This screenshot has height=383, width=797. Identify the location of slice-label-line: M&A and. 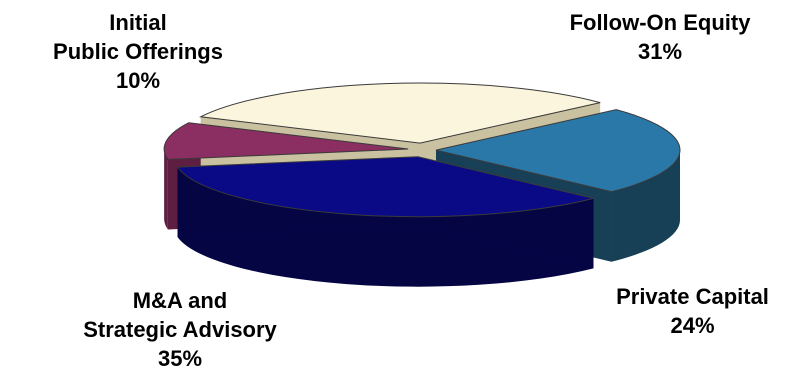
(180, 300).